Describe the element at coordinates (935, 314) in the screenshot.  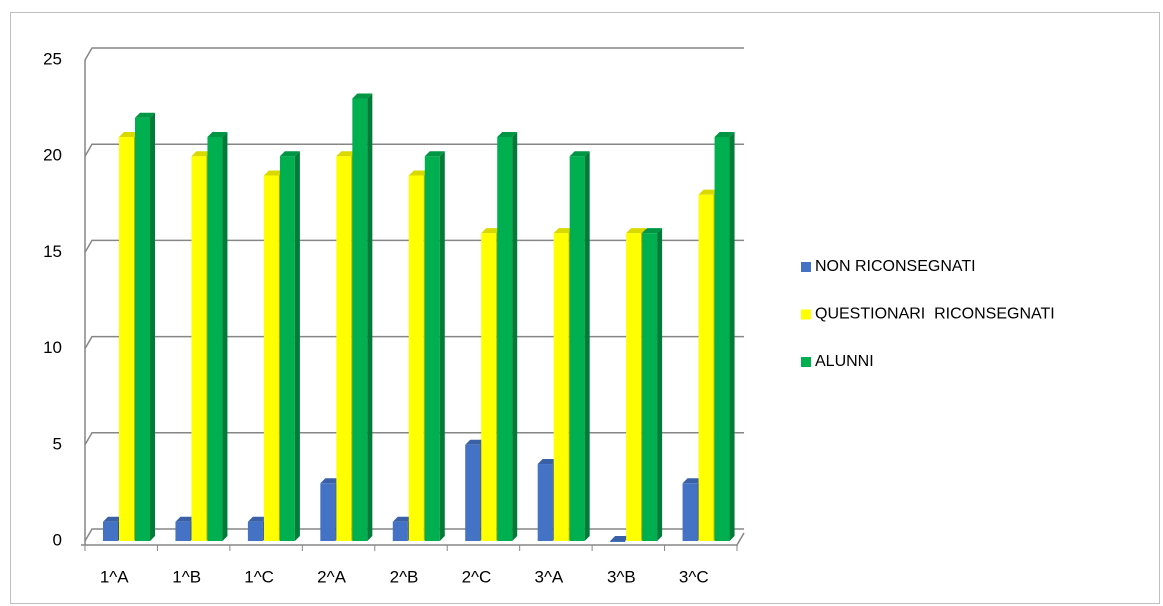
I see `legend-label: QUESTIONARI RICONSEGNATI` at that location.